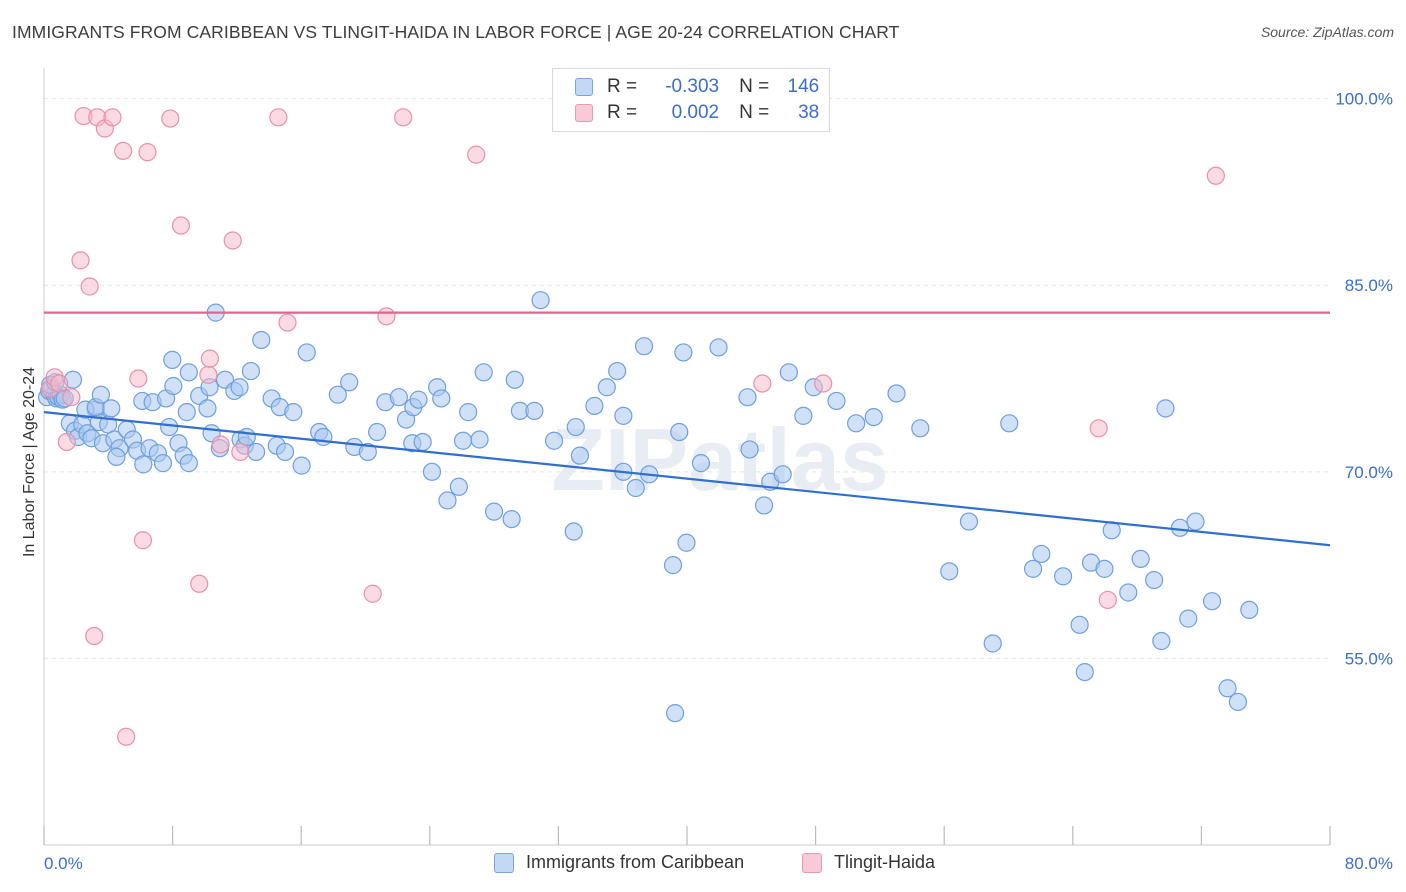 The image size is (1406, 892). I want to click on correlation-legend: R = -0.303 N = 146 R = 0.002 N = 38, so click(691, 100).